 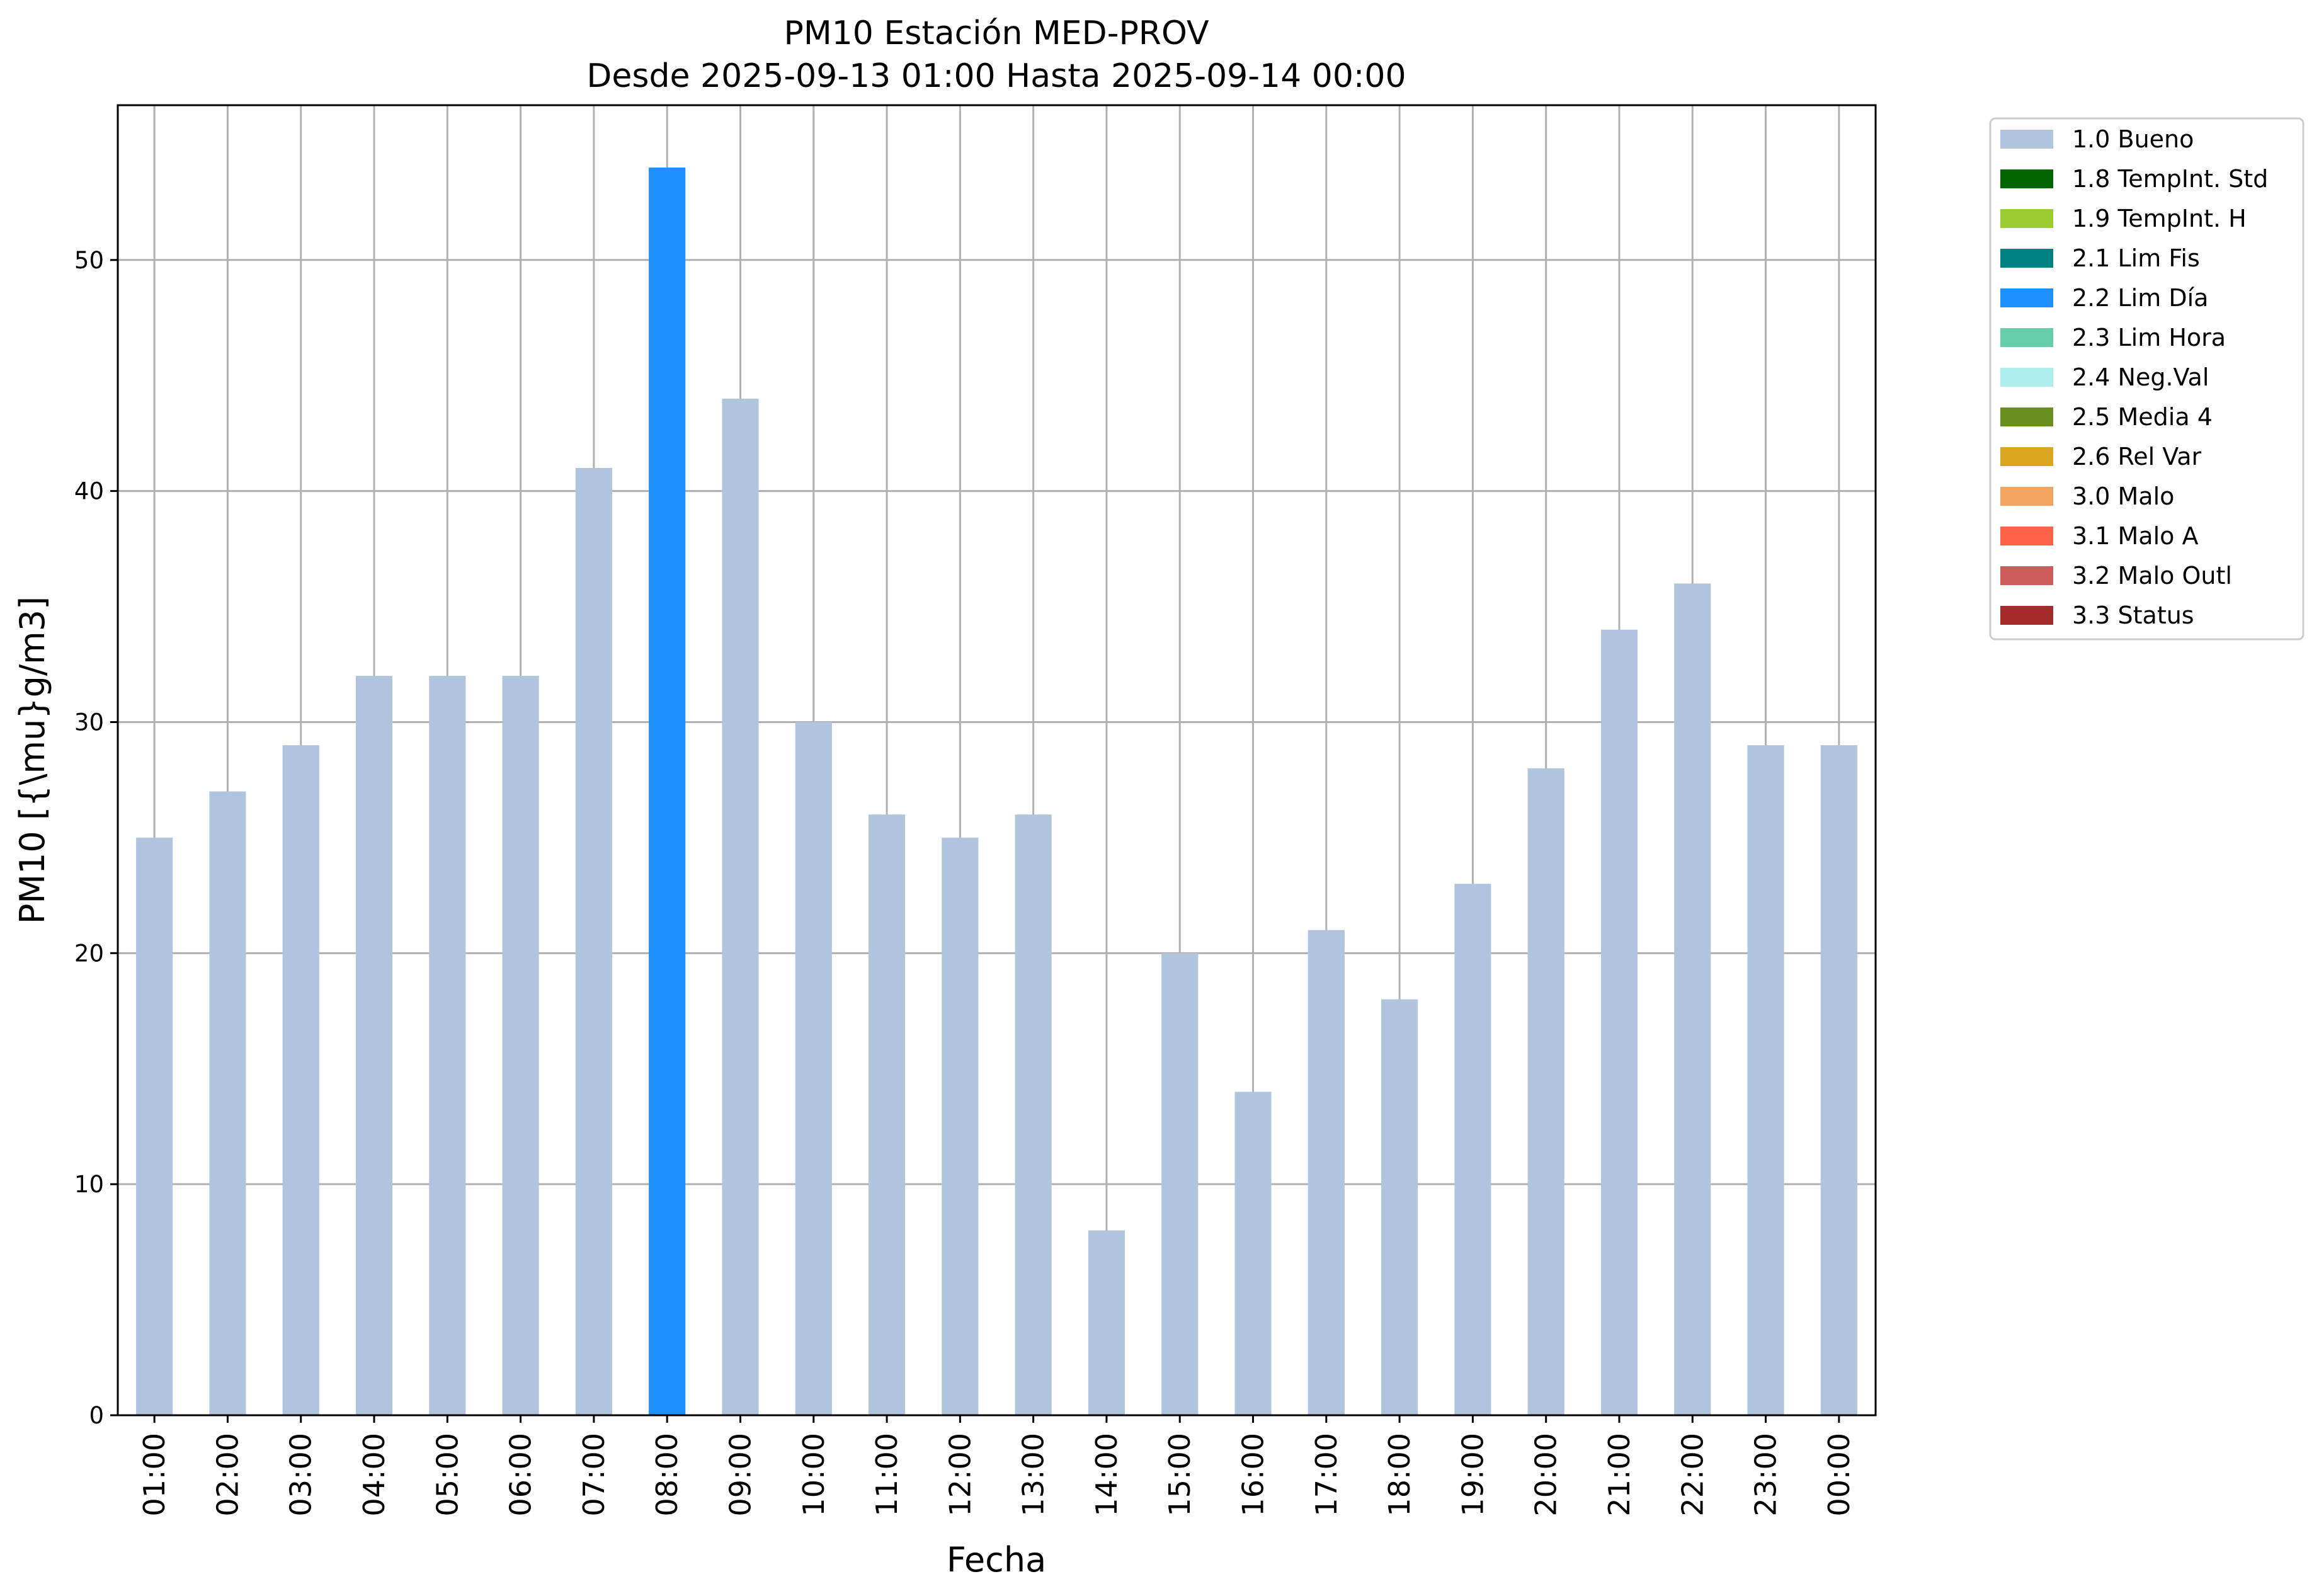 I want to click on y-tick-label: 50, so click(x=89, y=260).